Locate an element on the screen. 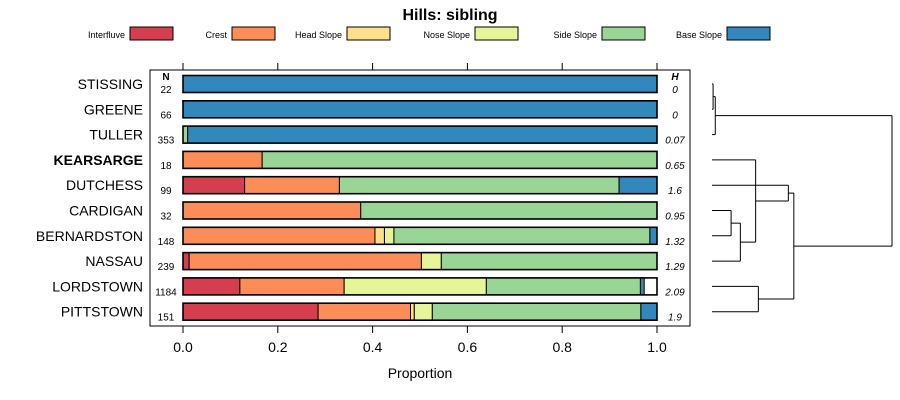 The height and width of the screenshot is (400, 900). row-label: GREENE is located at coordinates (113, 109).